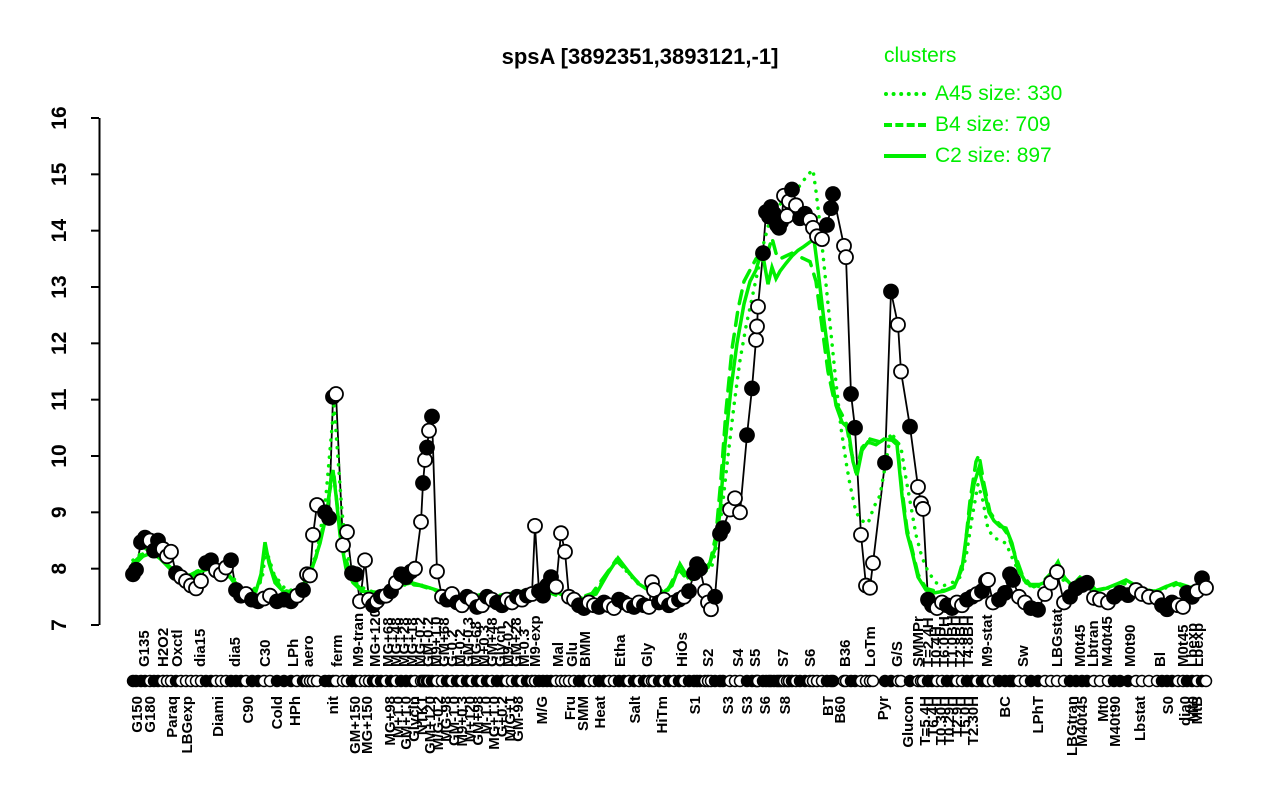  What do you see at coordinates (708, 658) in the screenshot?
I see `x-label-top: S2` at bounding box center [708, 658].